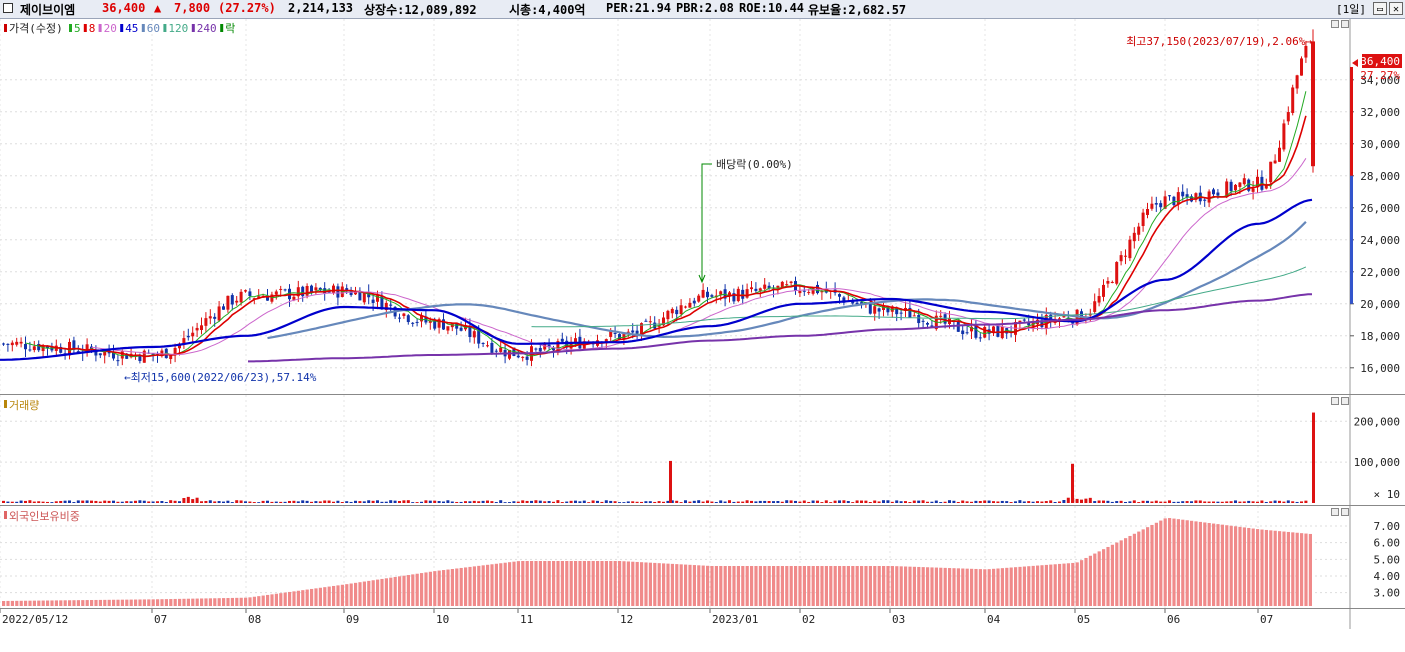 The image size is (1405, 652). Describe the element at coordinates (1380, 8) in the screenshot. I see `minimize-icon: ▭` at that location.